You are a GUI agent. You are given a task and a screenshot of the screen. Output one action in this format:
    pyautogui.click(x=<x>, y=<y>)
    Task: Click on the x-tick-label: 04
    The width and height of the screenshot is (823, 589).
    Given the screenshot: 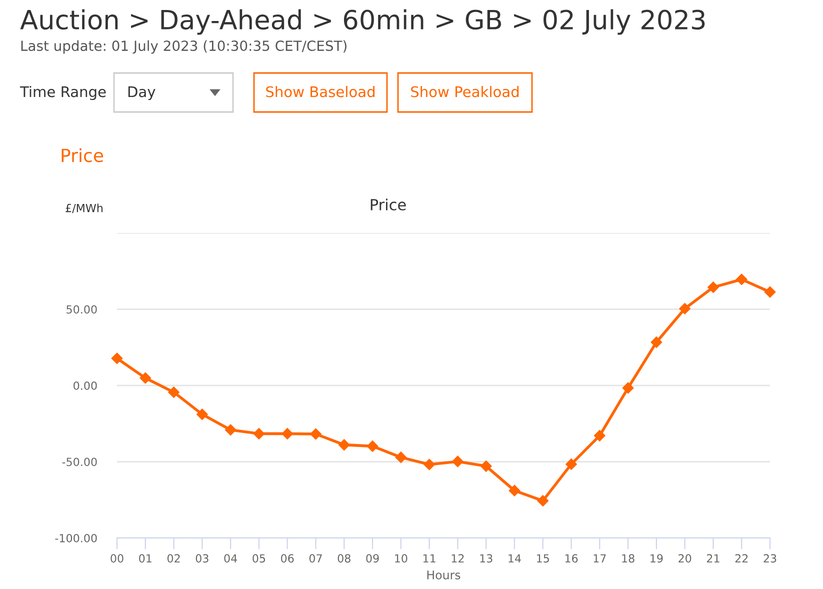 What is the action you would take?
    pyautogui.click(x=231, y=558)
    